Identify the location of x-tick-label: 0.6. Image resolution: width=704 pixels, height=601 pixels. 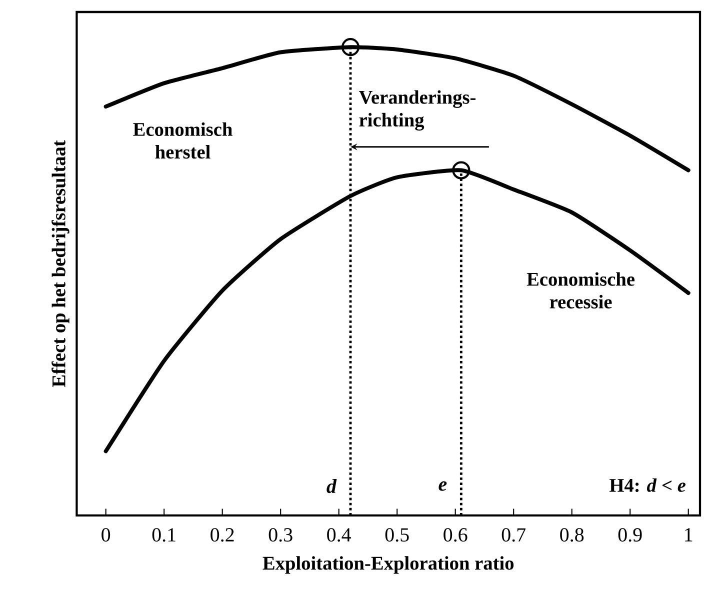
(456, 535).